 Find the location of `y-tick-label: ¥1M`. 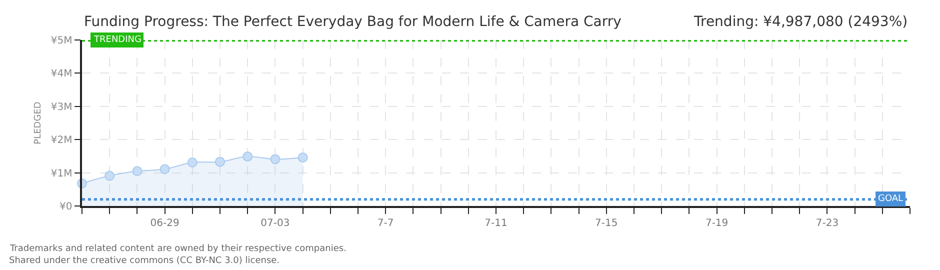

y-tick-label: ¥1M is located at coordinates (61, 174).